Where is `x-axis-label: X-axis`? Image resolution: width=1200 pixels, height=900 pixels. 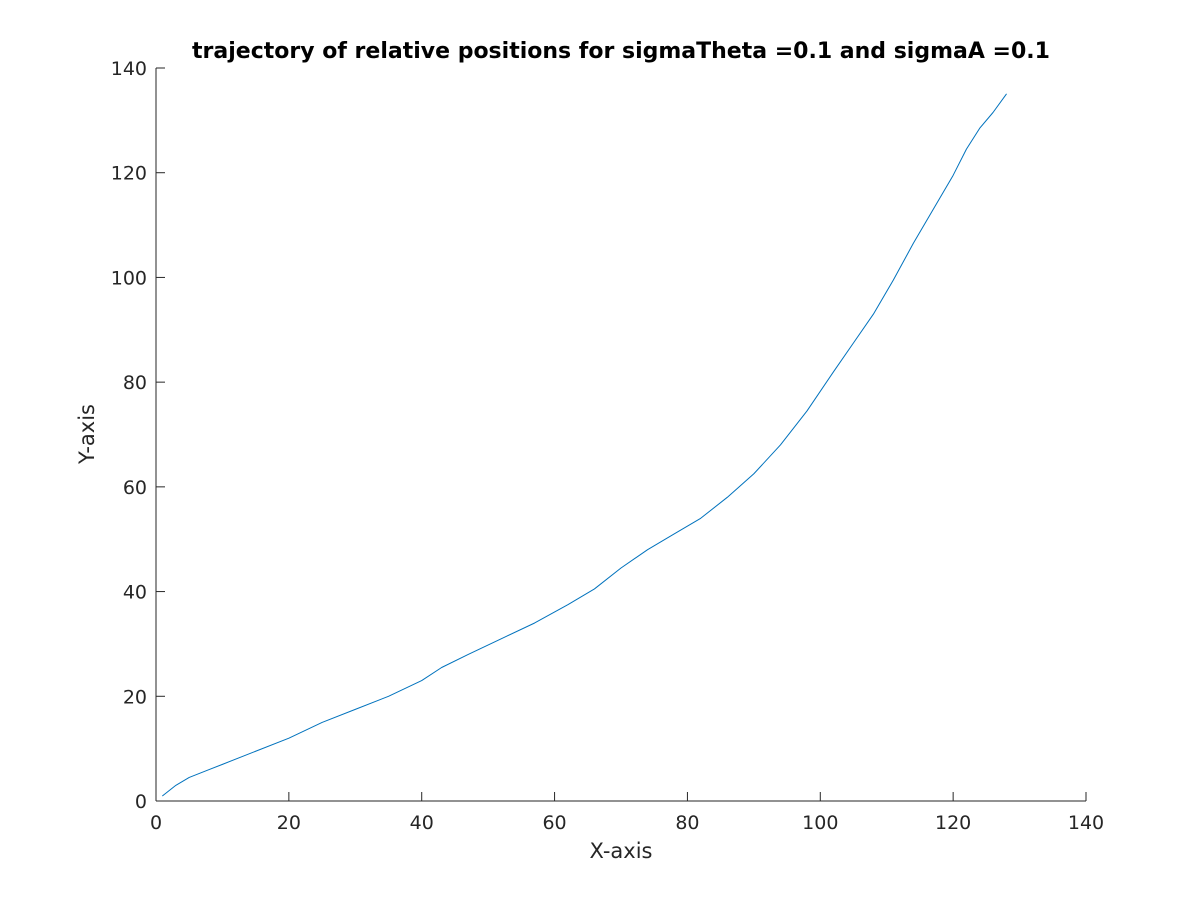 x-axis-label: X-axis is located at coordinates (621, 851).